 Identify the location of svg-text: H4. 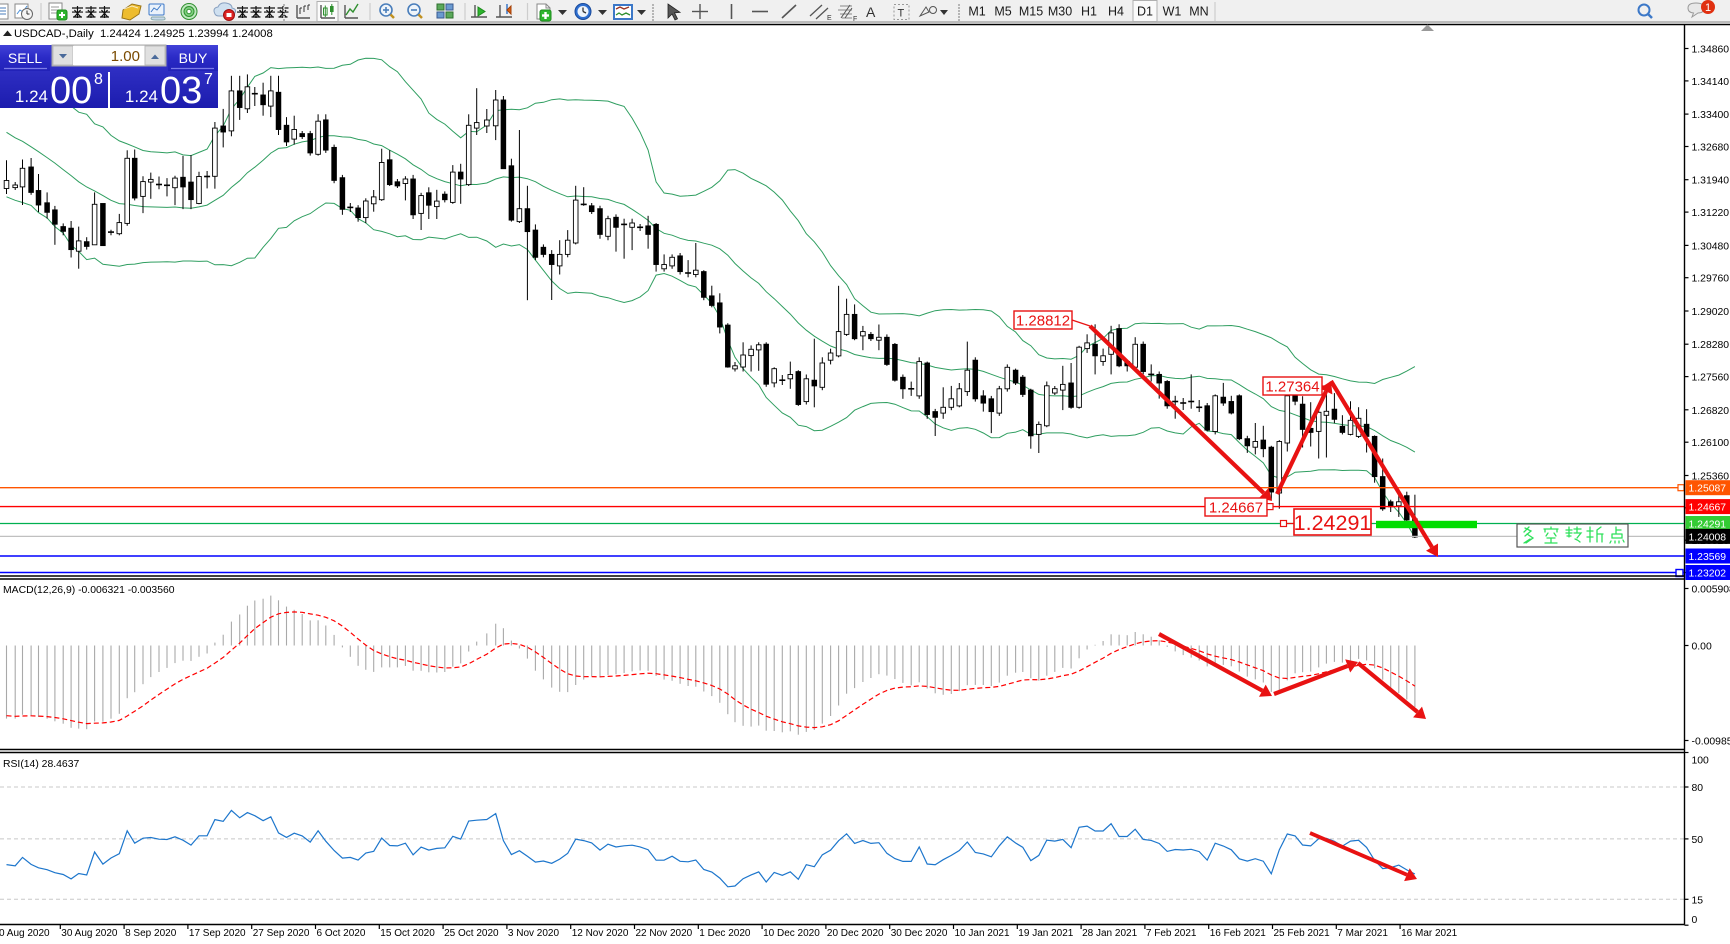
(1116, 12).